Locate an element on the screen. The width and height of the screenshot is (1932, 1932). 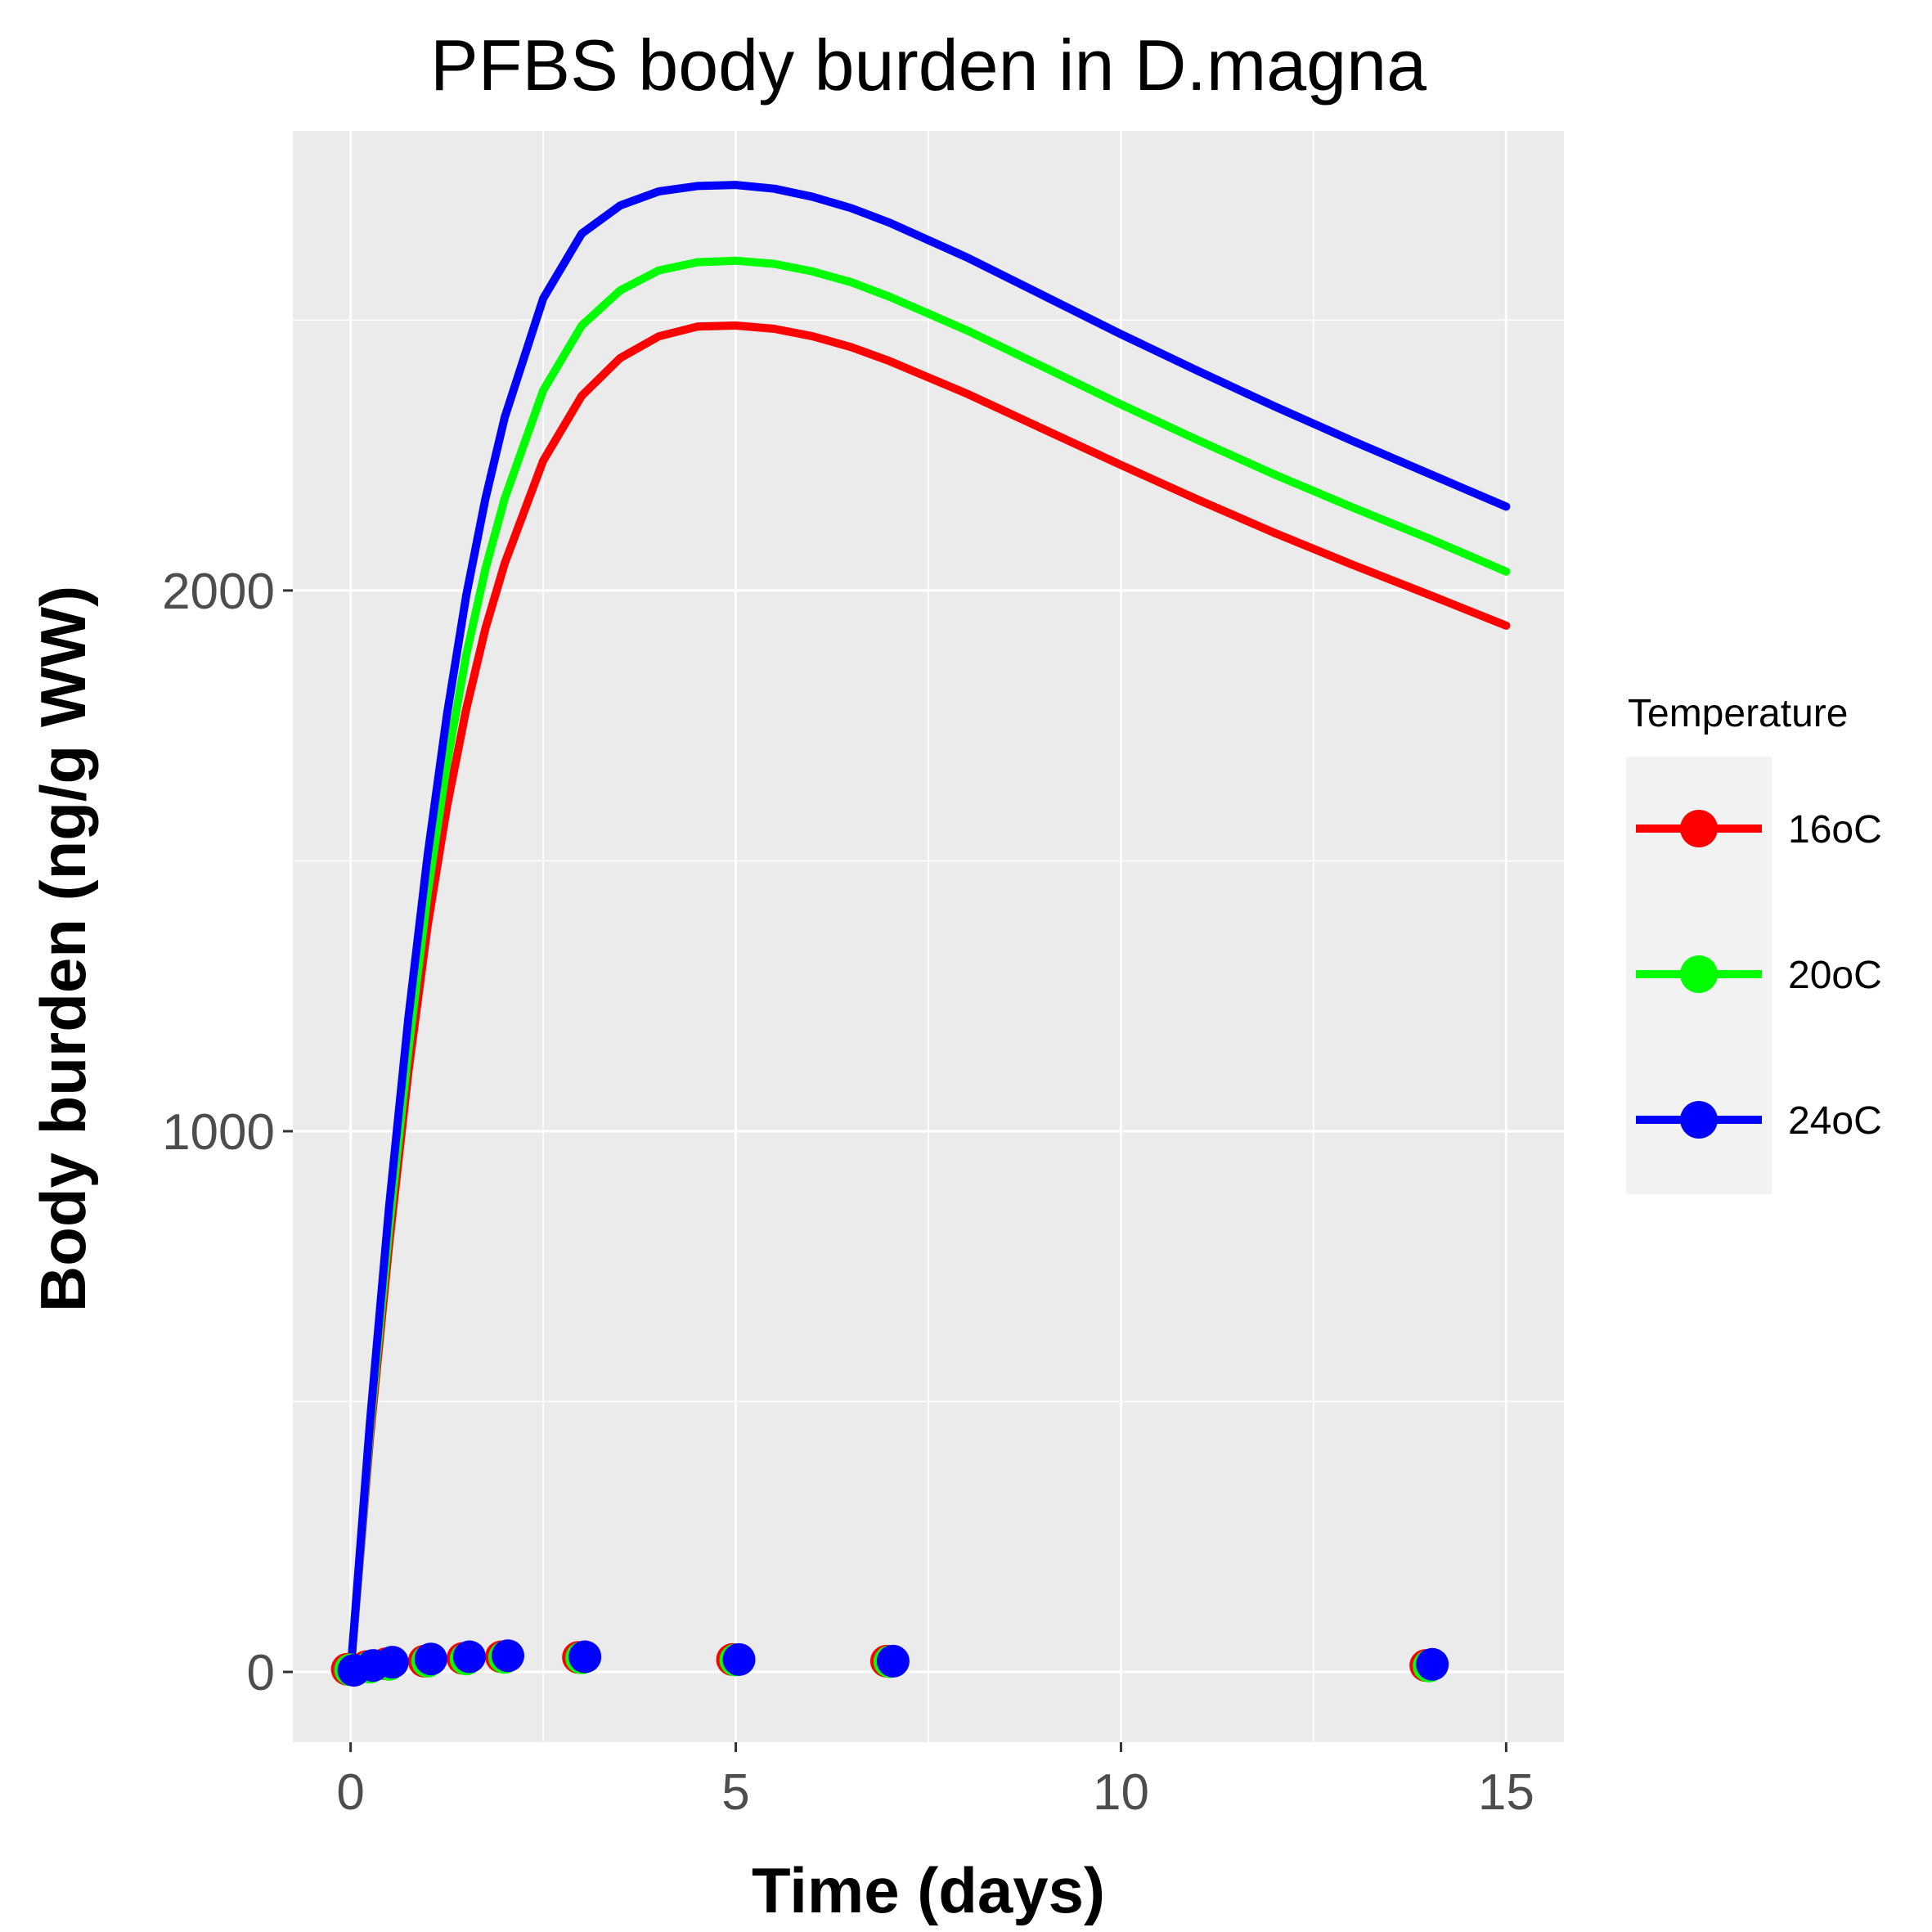
x-tick-label: 10 is located at coordinates (1121, 1793).